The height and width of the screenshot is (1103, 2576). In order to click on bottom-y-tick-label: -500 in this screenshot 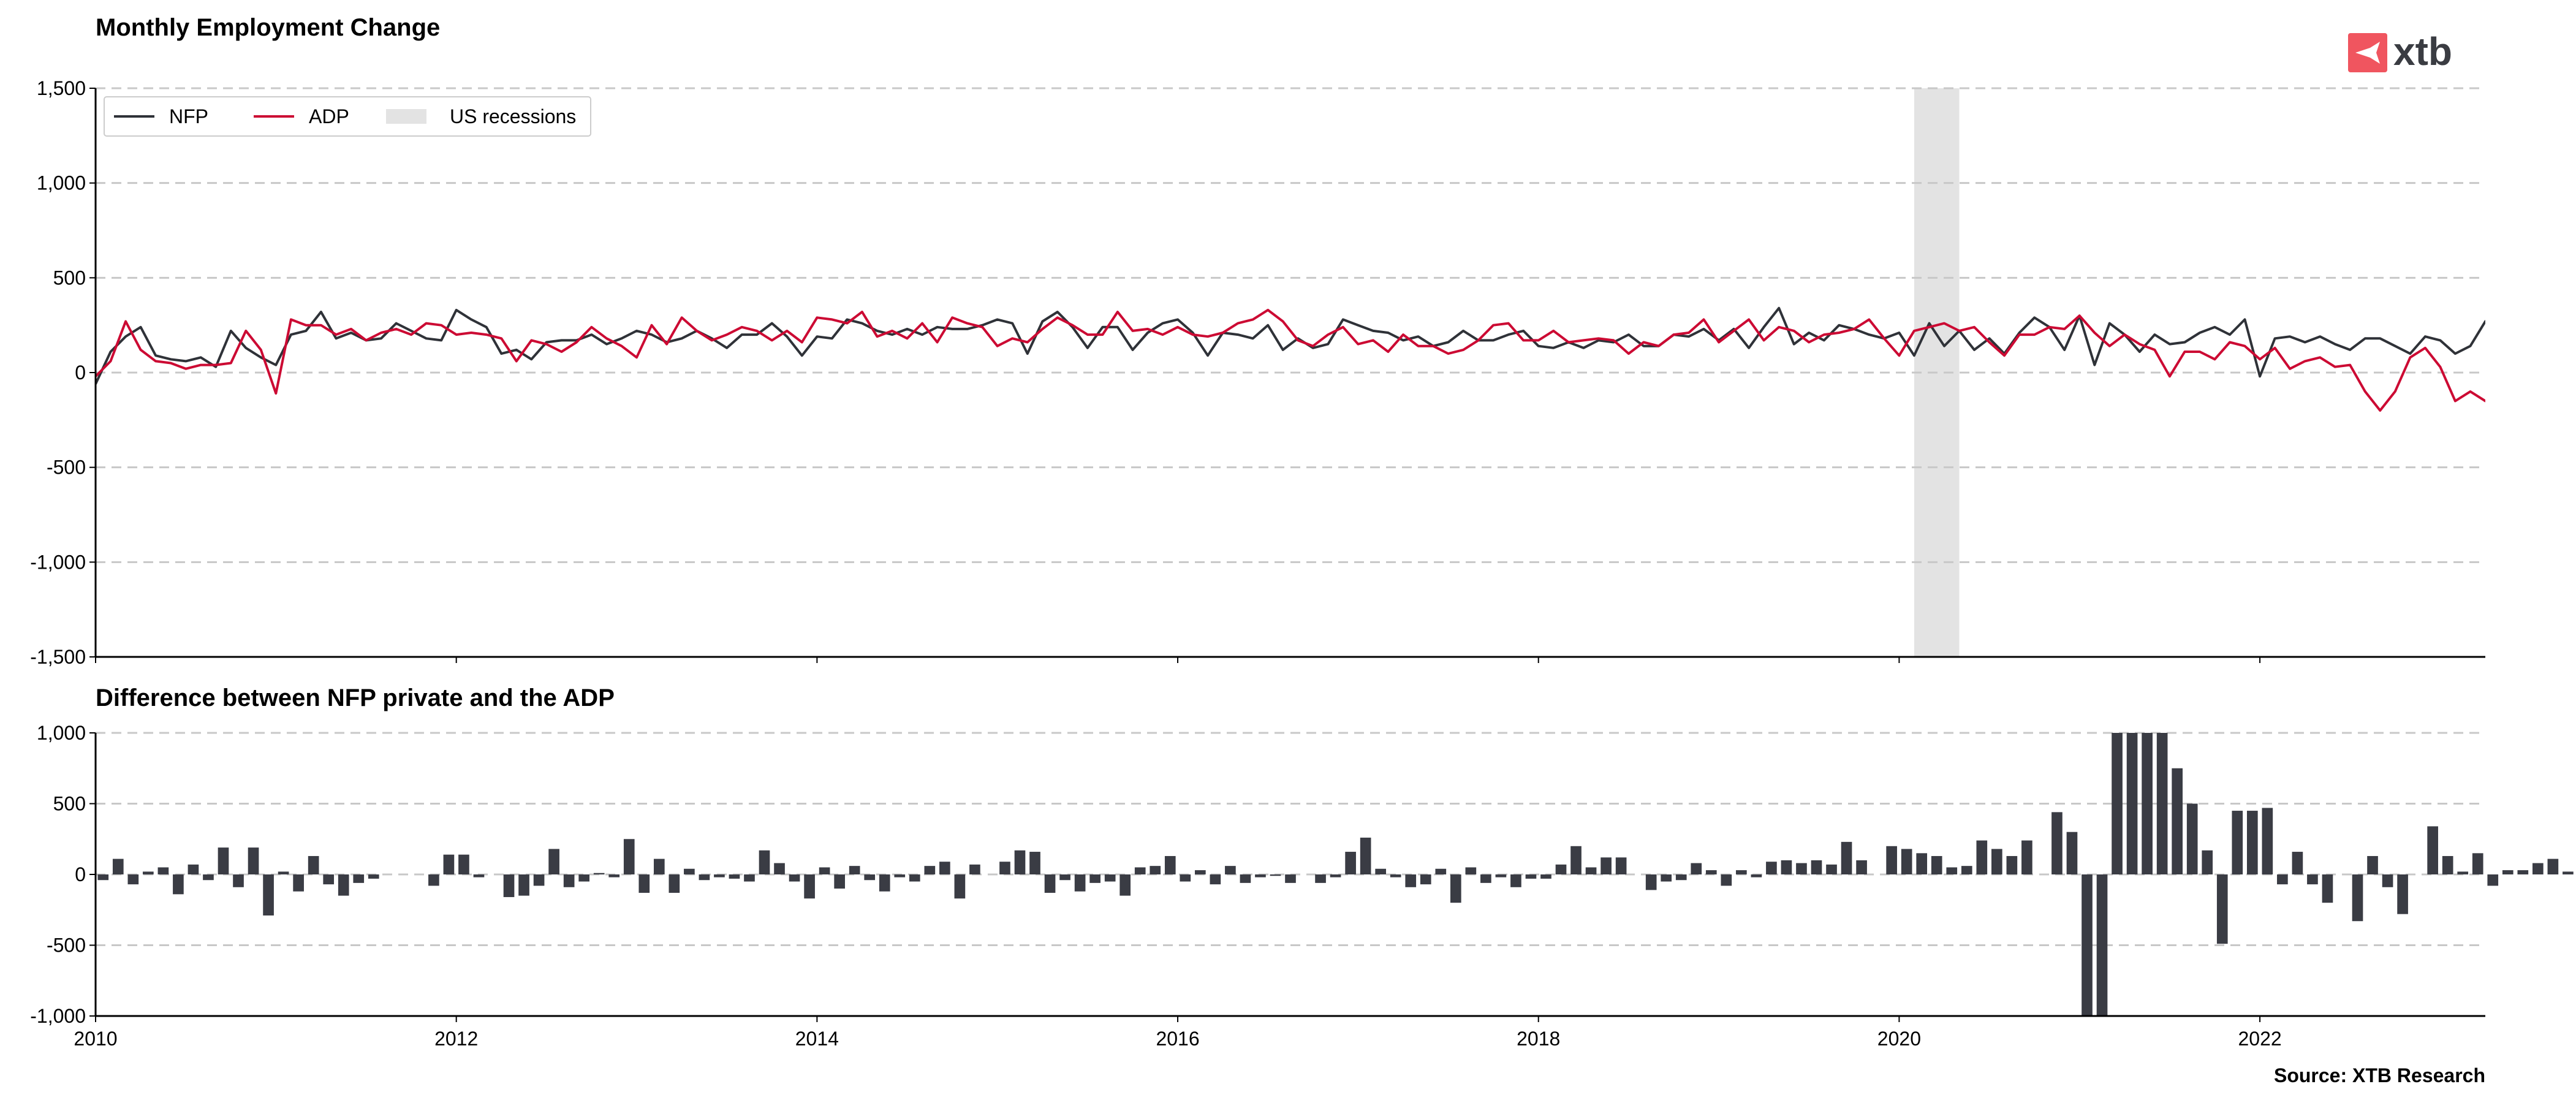, I will do `click(66, 945)`.